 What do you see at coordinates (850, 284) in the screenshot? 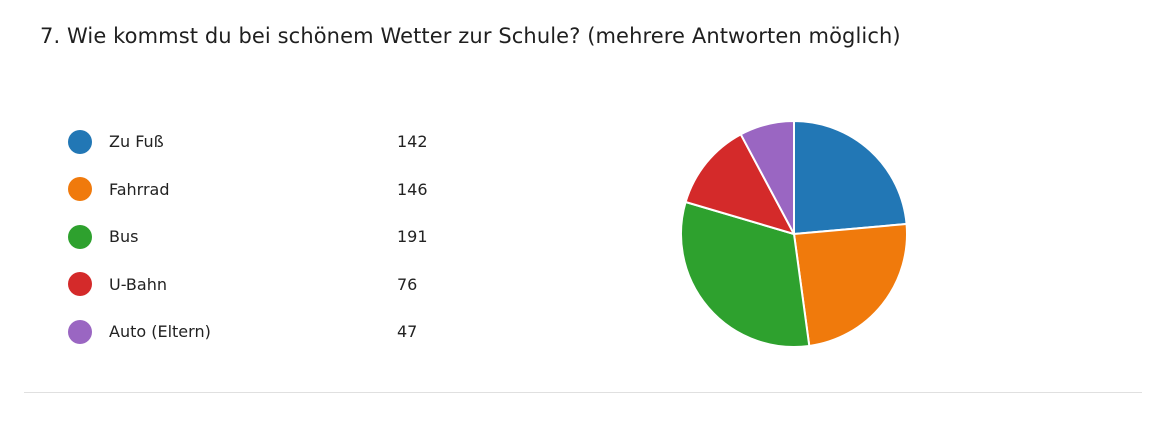
I see `pie-slice-fahrrad` at bounding box center [850, 284].